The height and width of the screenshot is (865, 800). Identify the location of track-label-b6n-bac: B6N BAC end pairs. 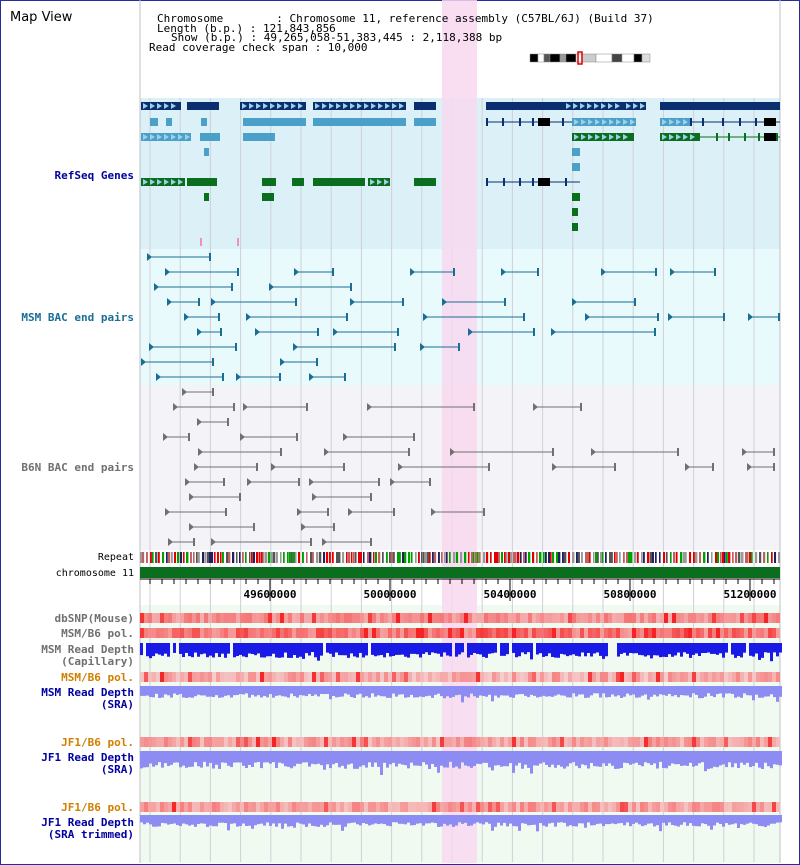
(77, 467).